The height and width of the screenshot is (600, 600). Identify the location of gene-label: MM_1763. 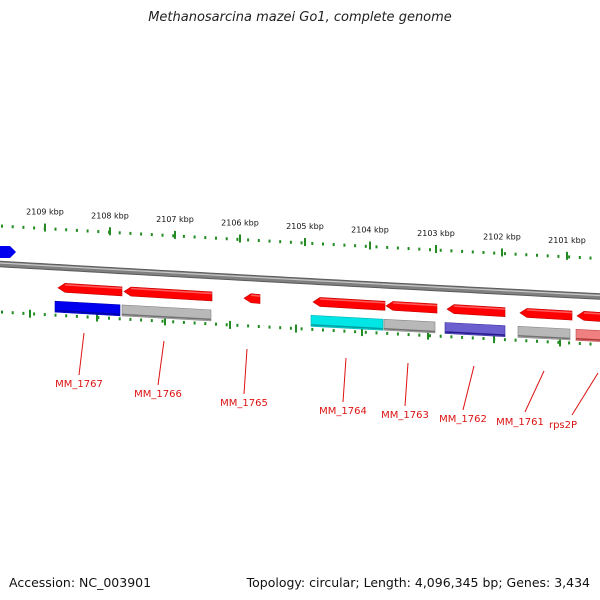
(405, 415).